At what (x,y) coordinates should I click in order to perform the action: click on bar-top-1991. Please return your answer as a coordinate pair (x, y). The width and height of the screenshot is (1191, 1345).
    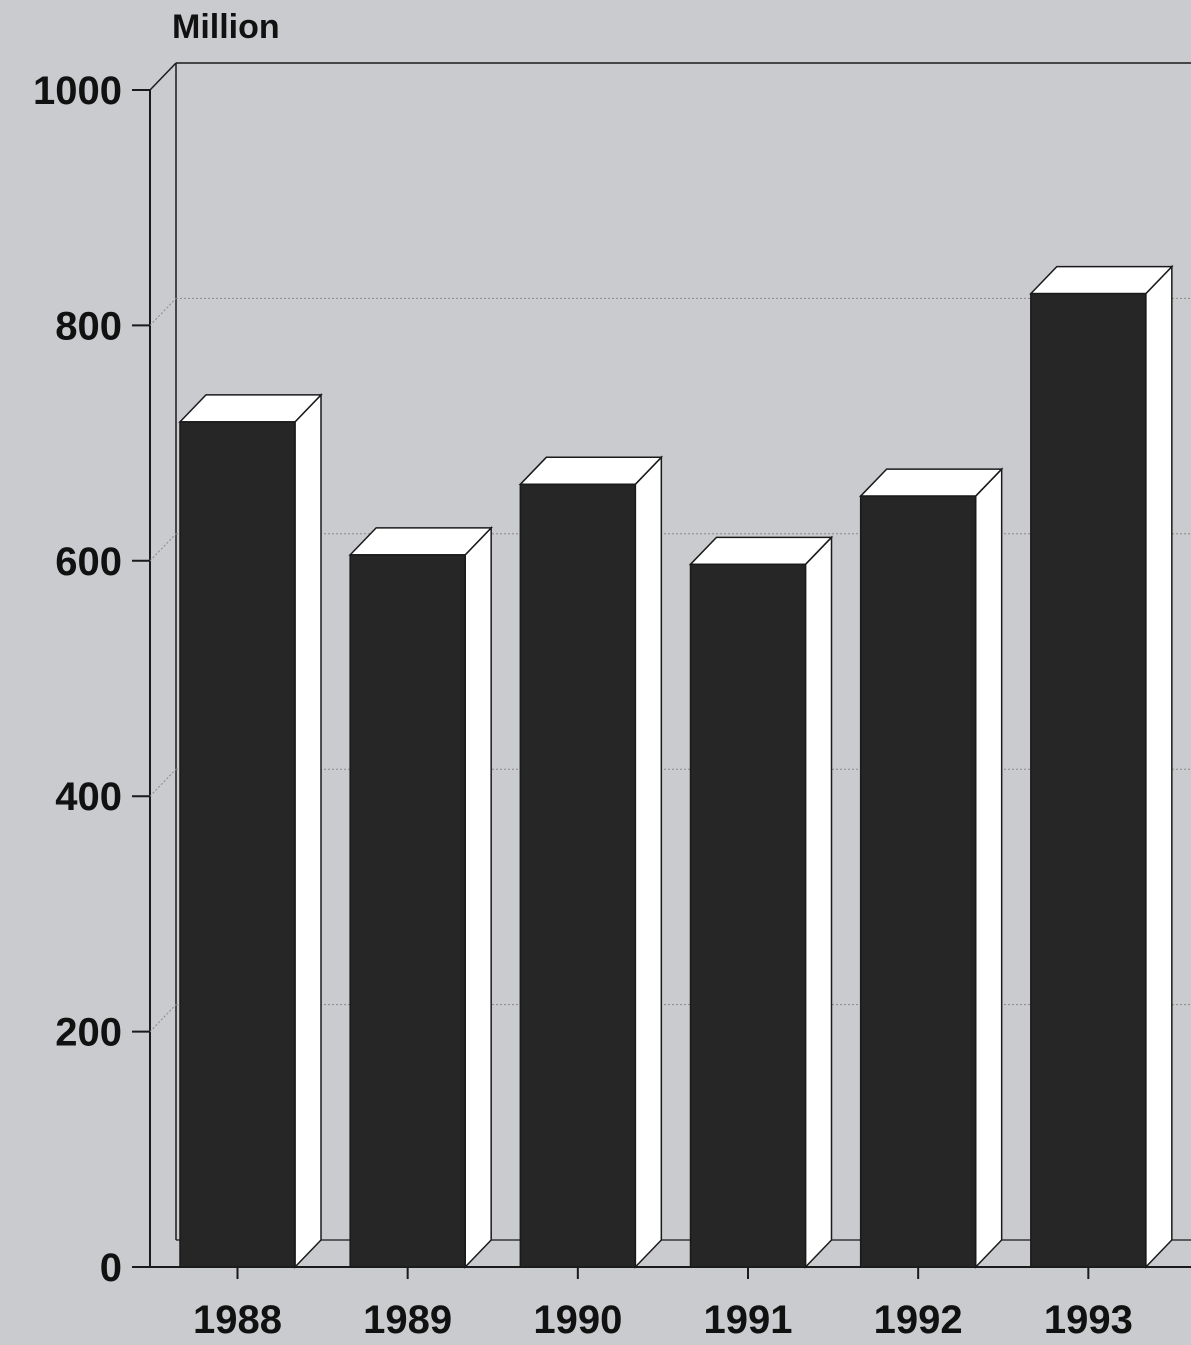
    Looking at the image, I should click on (761, 551).